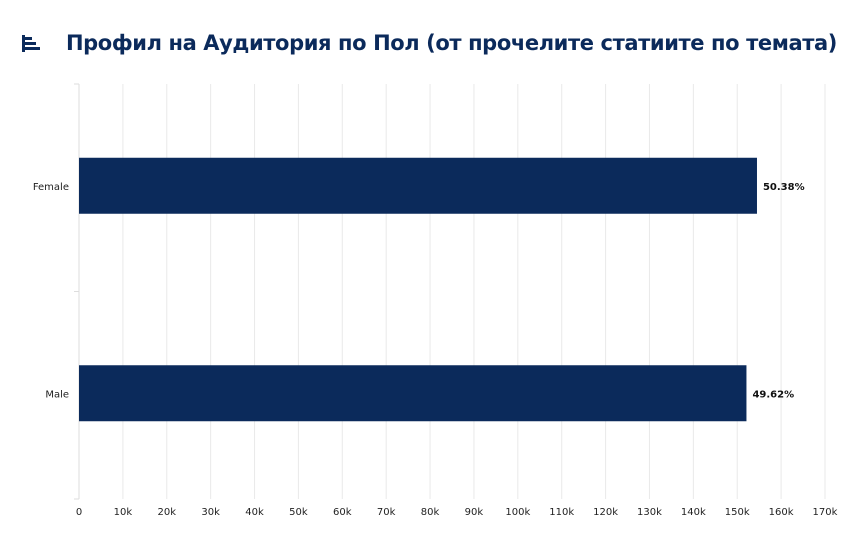 The image size is (863, 558). Describe the element at coordinates (77, 291) in the screenshot. I see `axes` at that location.